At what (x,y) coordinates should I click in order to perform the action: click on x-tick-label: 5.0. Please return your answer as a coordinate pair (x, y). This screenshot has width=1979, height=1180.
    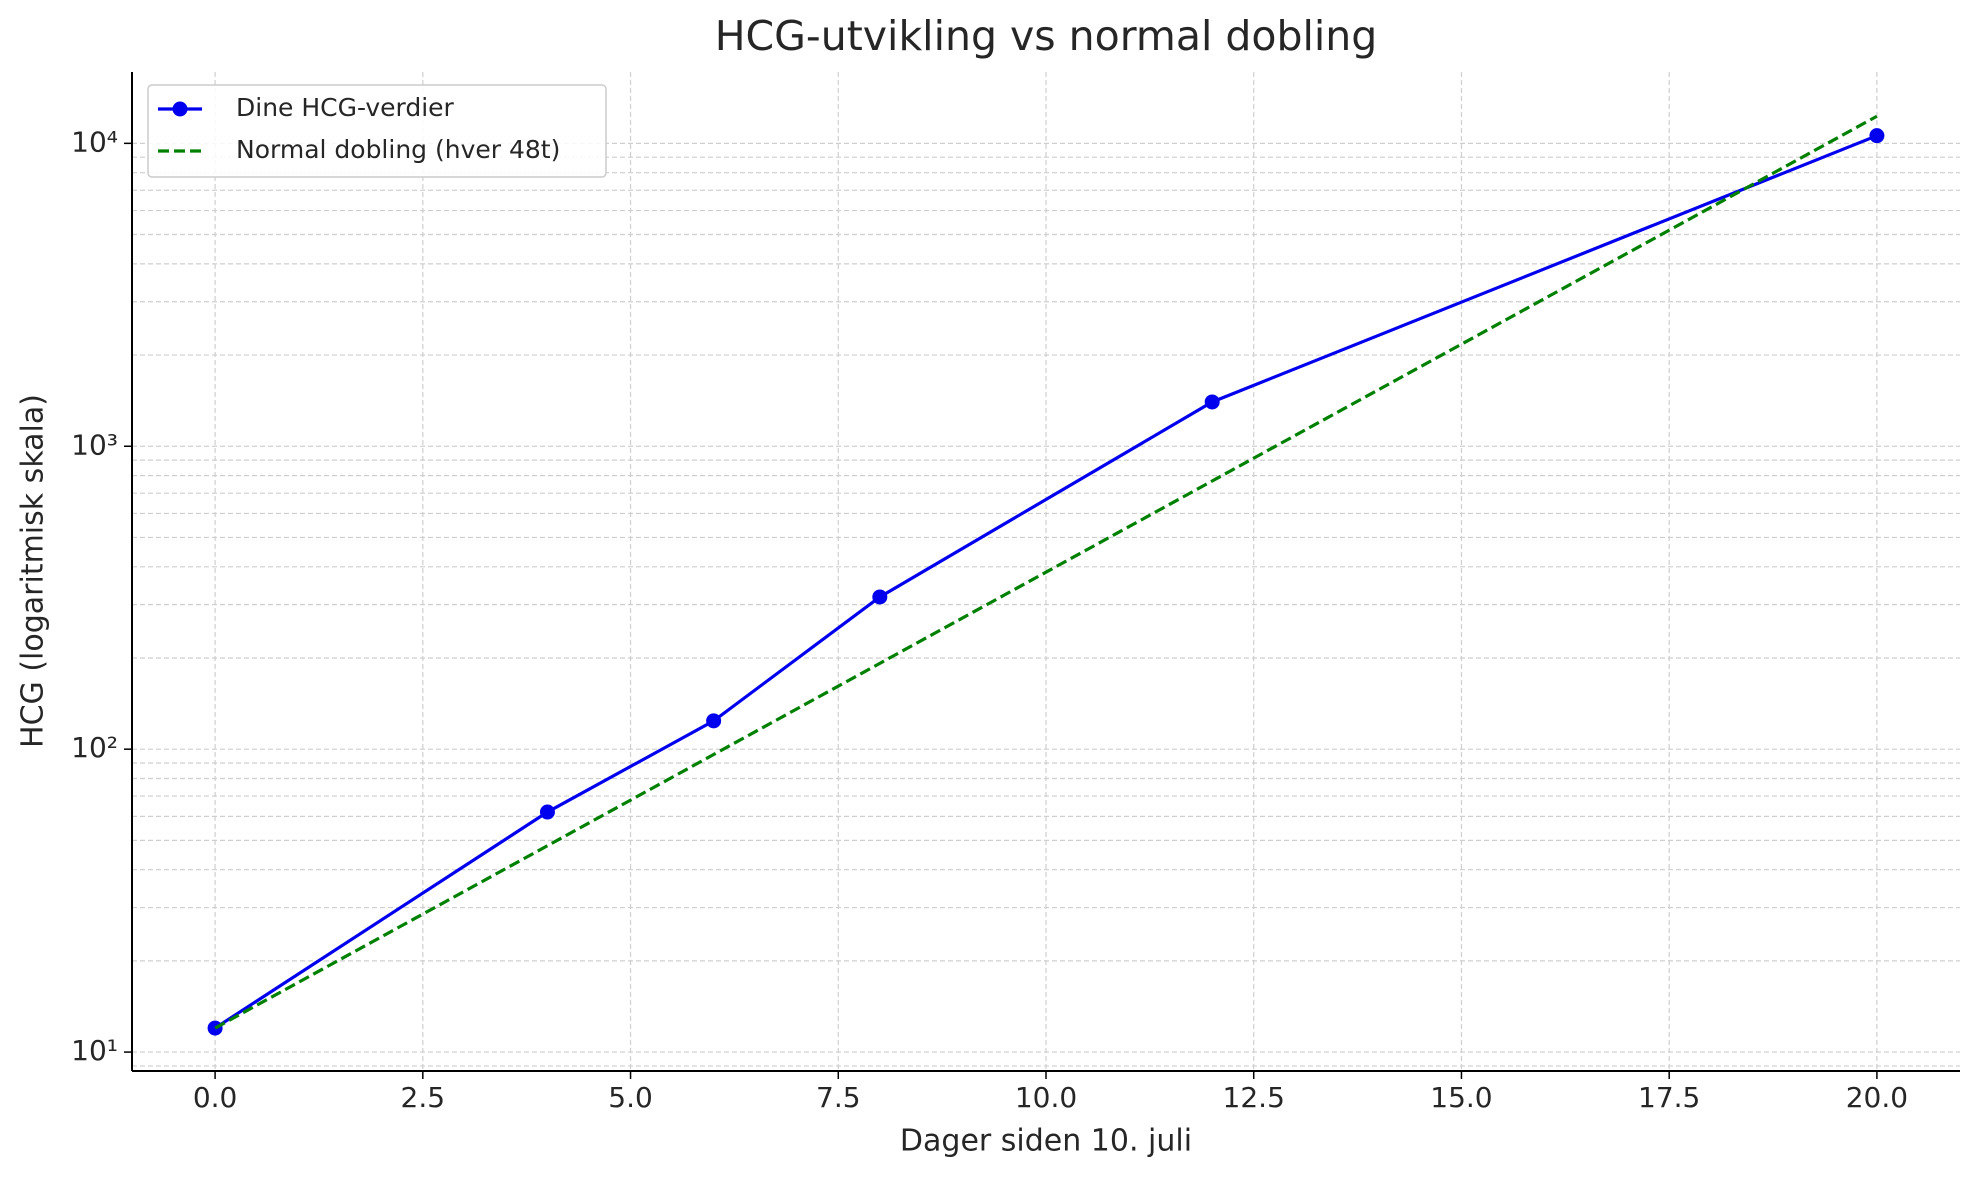
    Looking at the image, I should click on (630, 1097).